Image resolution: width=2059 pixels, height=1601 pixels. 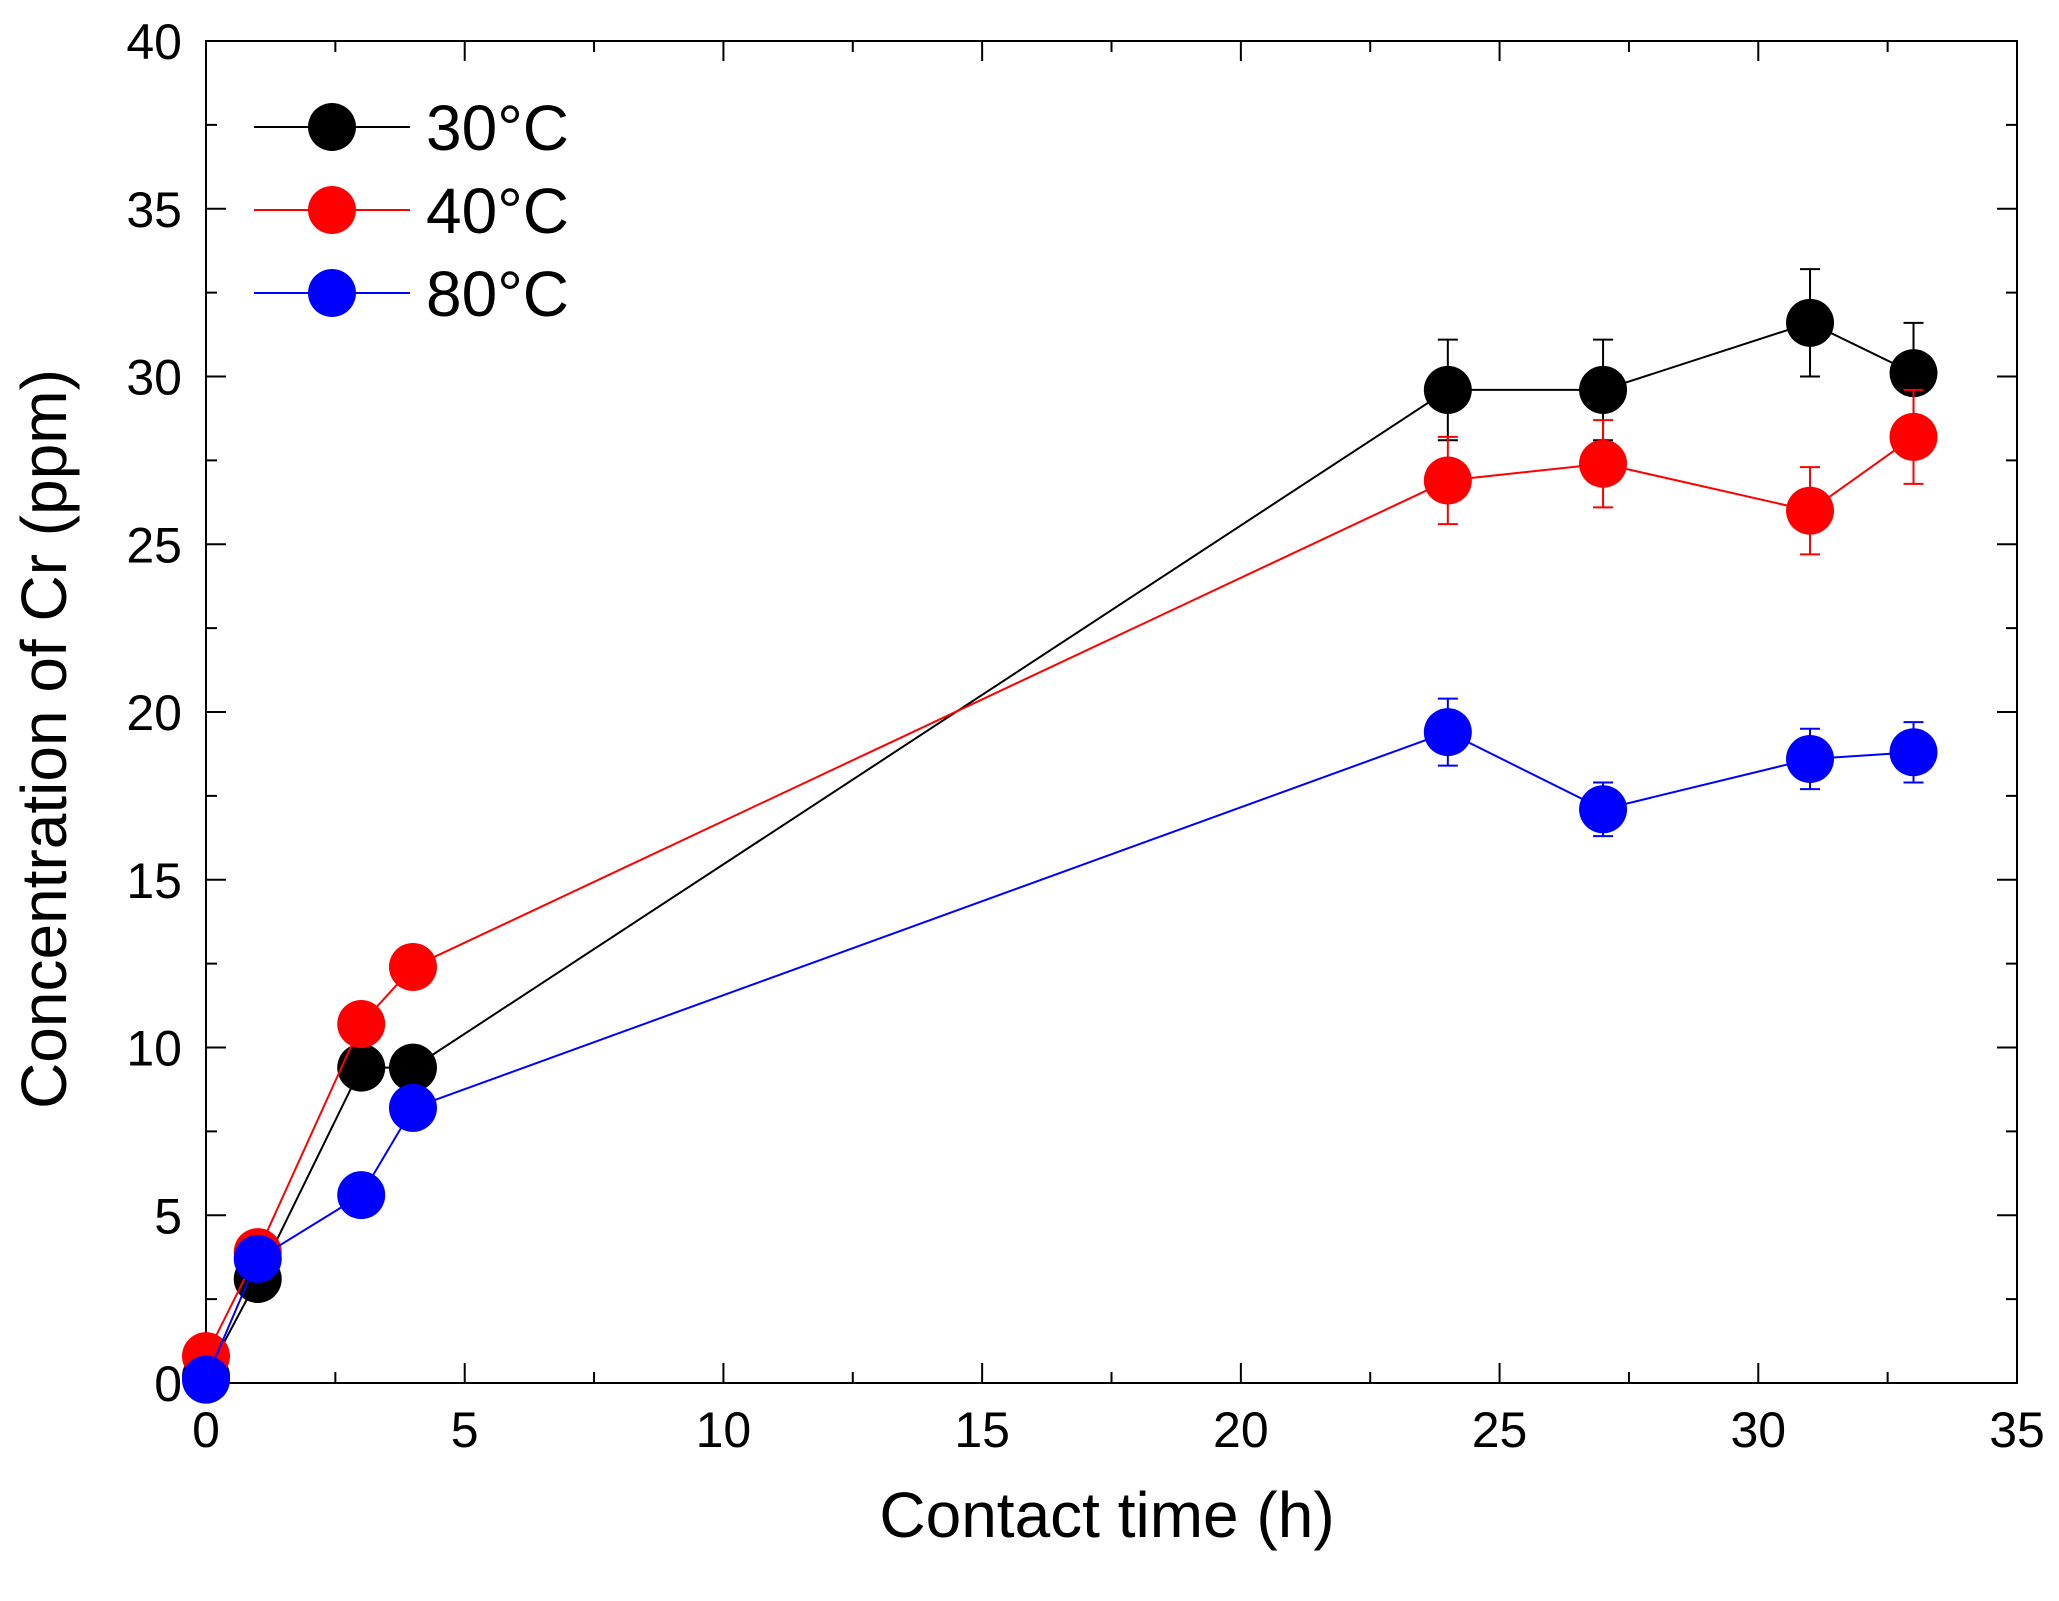 I want to click on y-tick-label: 15, so click(x=154, y=881).